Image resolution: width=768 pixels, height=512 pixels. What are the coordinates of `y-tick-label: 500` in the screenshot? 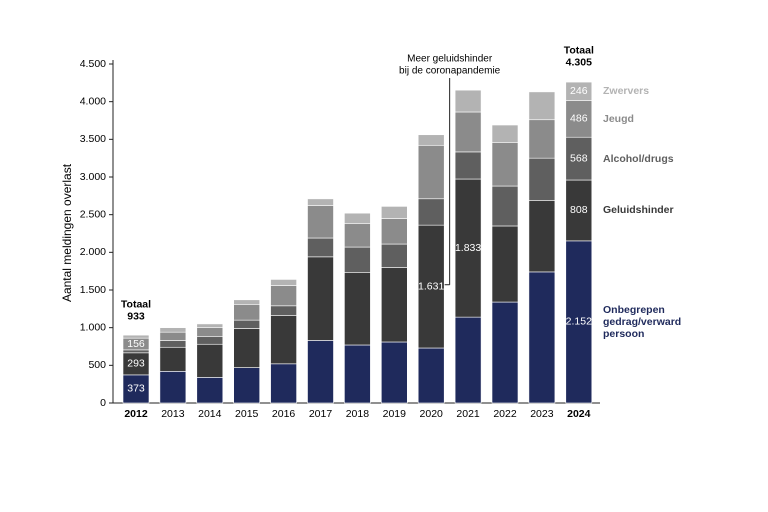 It's located at (97, 365).